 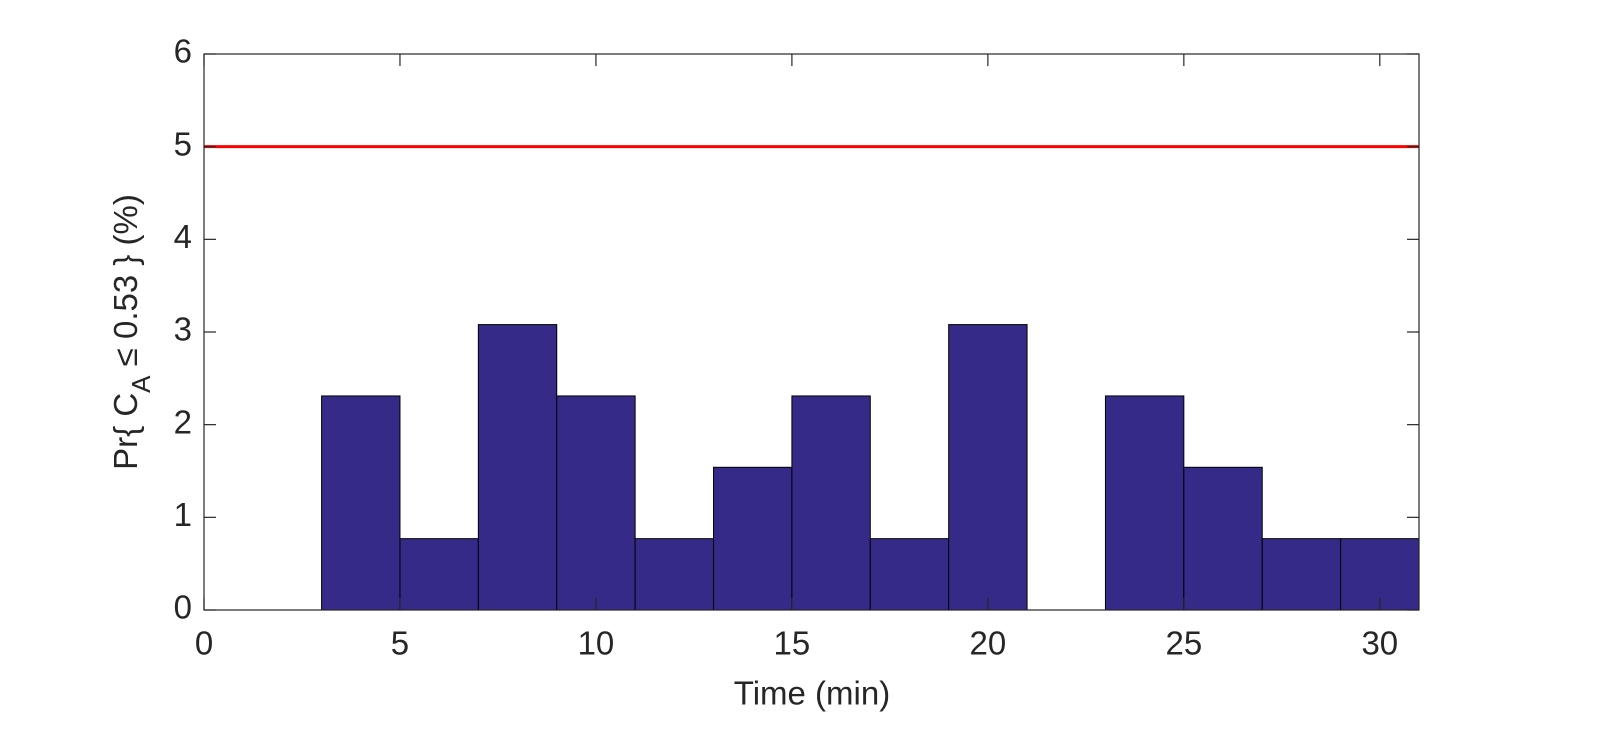 I want to click on y-tick-label: 6, so click(x=183, y=51).